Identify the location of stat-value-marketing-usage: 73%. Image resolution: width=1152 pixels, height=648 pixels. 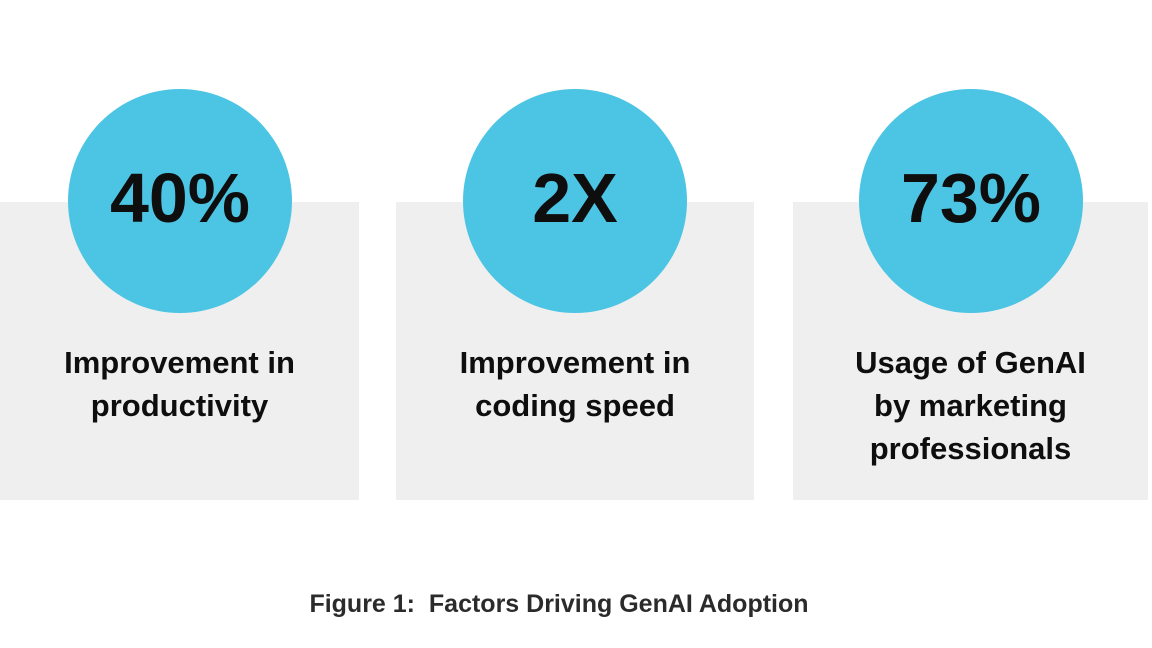
(971, 198).